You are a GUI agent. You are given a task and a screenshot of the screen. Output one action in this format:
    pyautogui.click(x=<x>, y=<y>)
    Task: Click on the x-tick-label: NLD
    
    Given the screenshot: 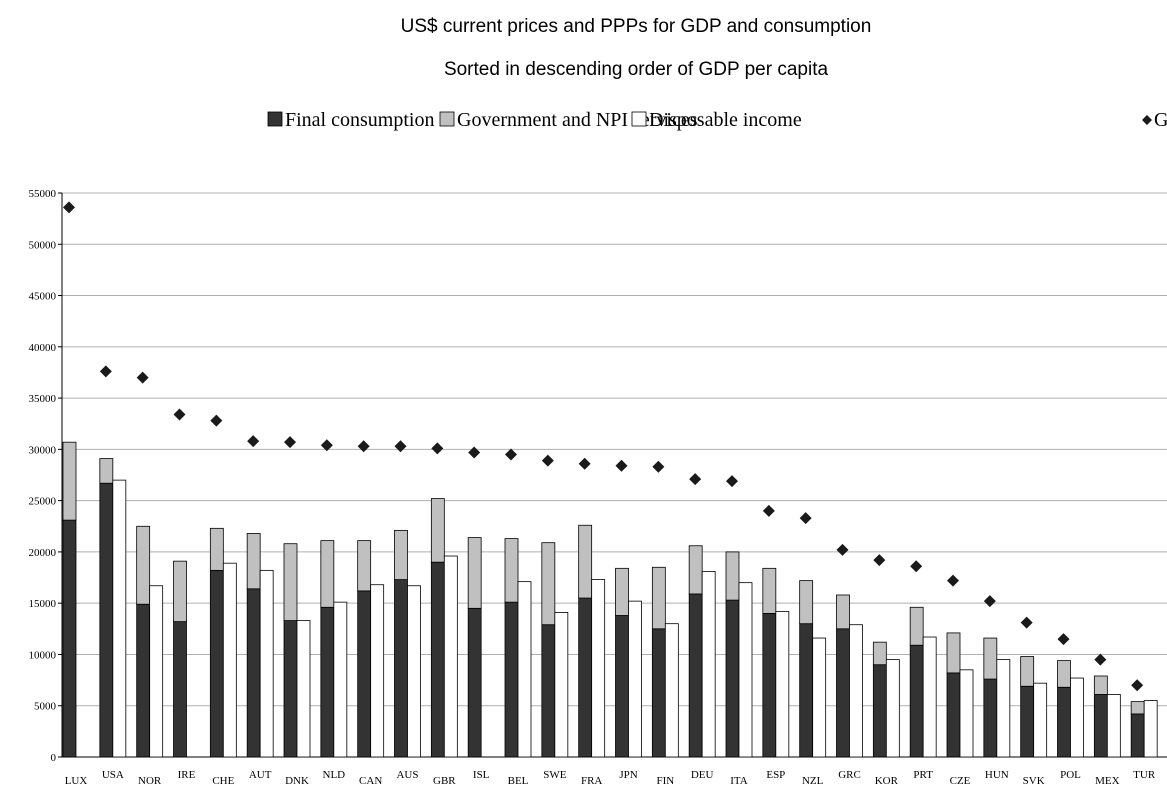 What is the action you would take?
    pyautogui.click(x=334, y=775)
    